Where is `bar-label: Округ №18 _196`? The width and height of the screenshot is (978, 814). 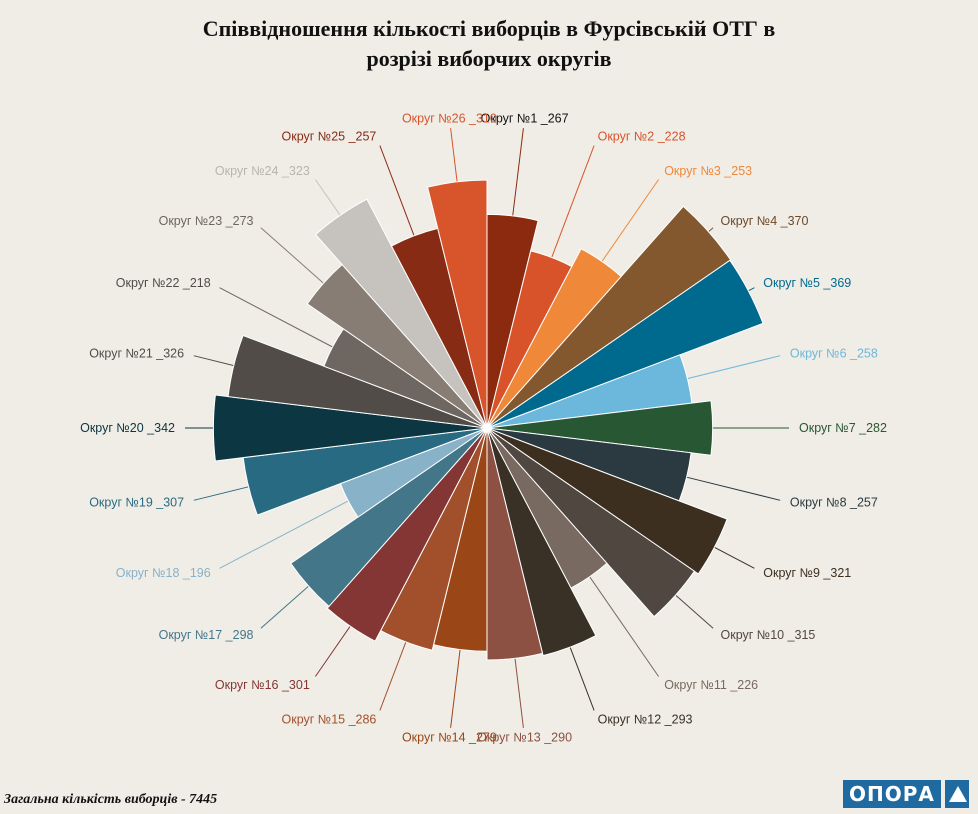
bar-label: Округ №18 _196 is located at coordinates (163, 573).